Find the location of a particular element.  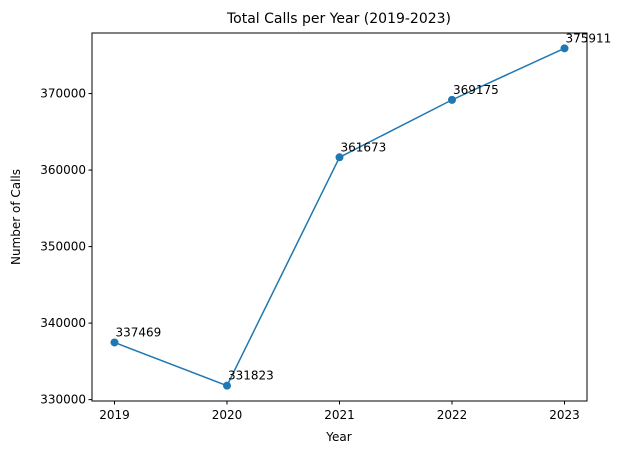

x-tick-label: 2020 is located at coordinates (227, 415).